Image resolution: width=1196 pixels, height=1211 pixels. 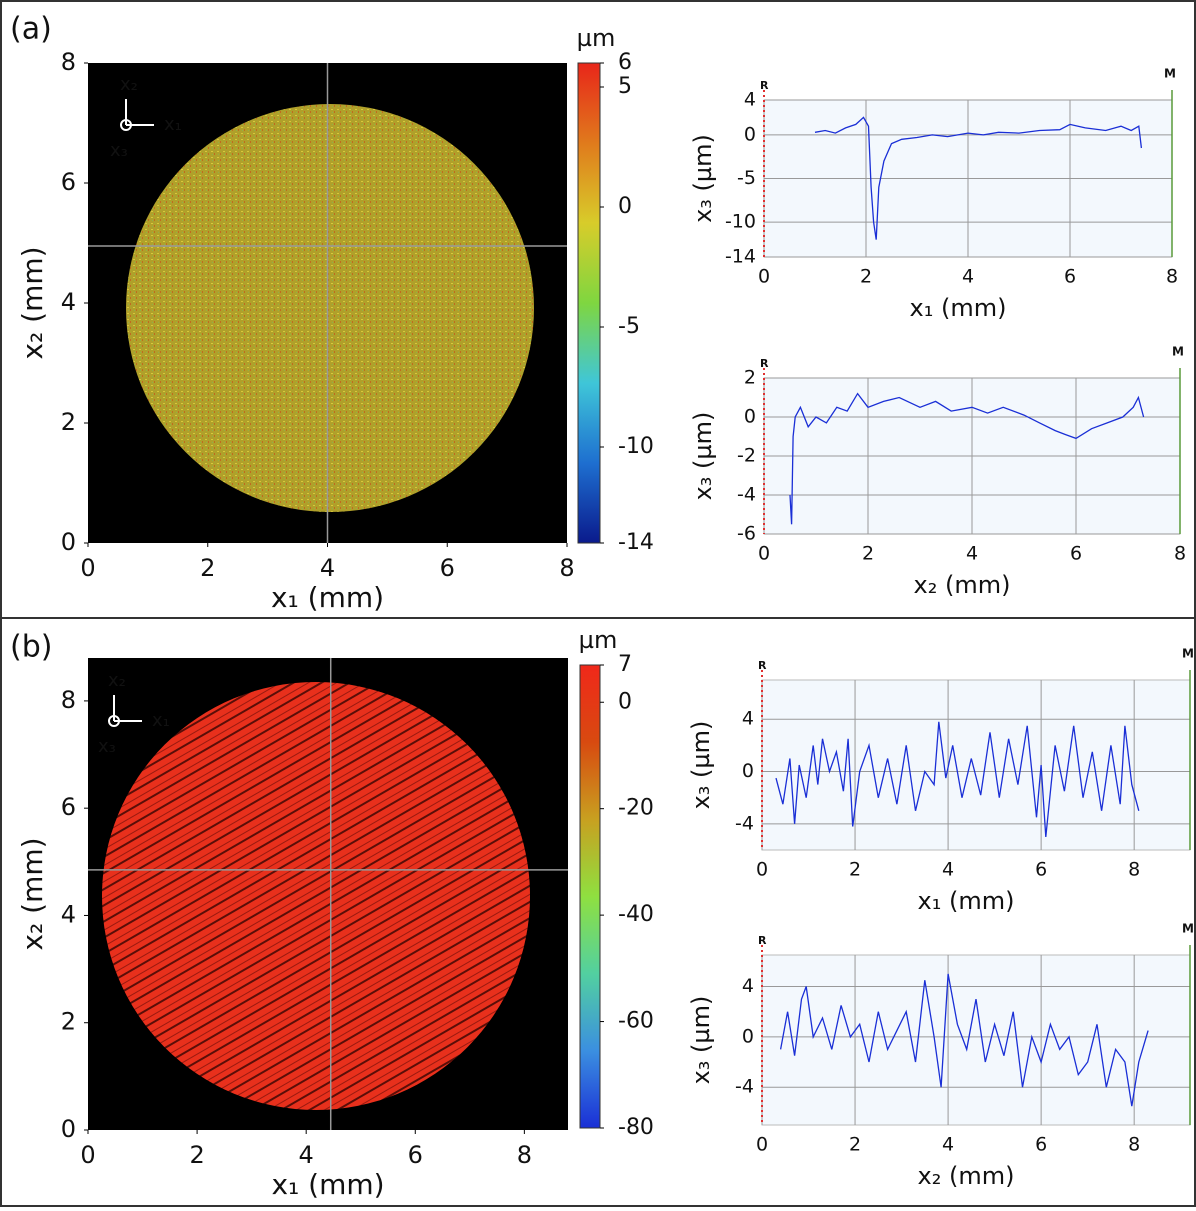 What do you see at coordinates (625, 701) in the screenshot?
I see `colorbar-tick-label: 0` at bounding box center [625, 701].